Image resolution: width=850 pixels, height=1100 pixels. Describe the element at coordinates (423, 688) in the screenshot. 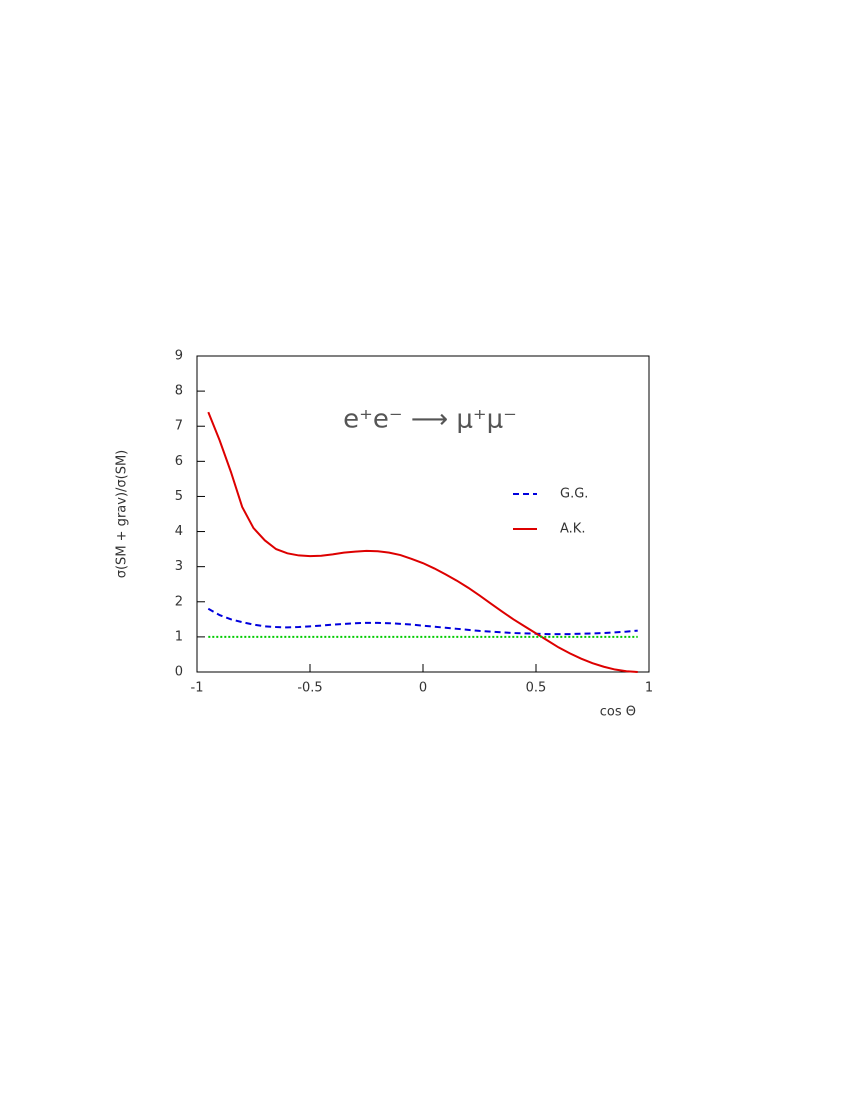

I see `x-tick-label: 0` at that location.